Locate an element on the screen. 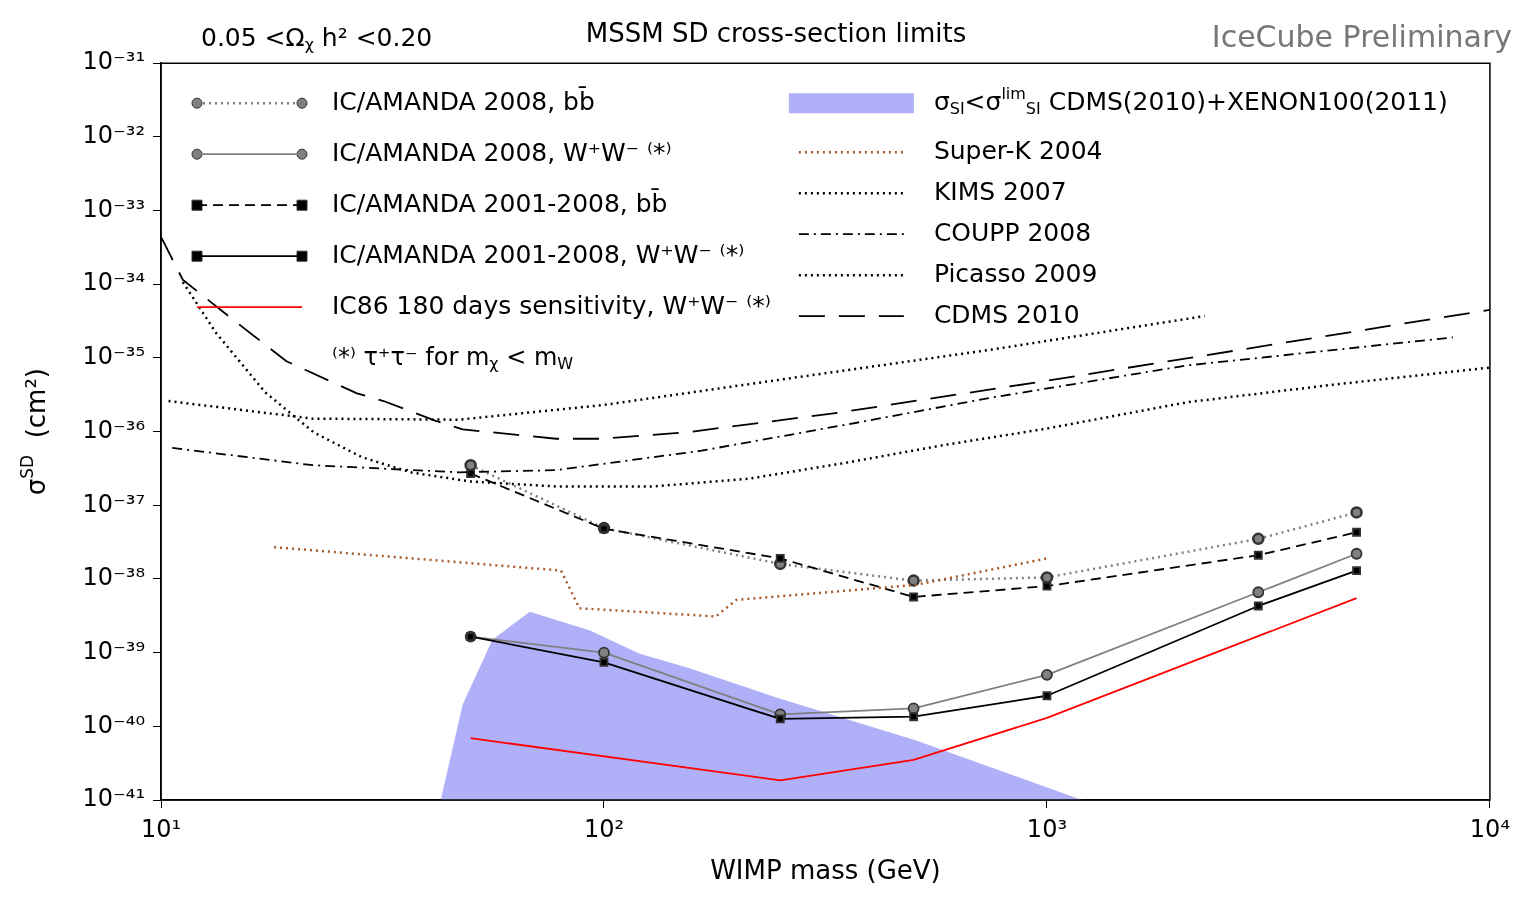 The height and width of the screenshot is (906, 1526). x-tick-label: 10¹ is located at coordinates (161, 828).